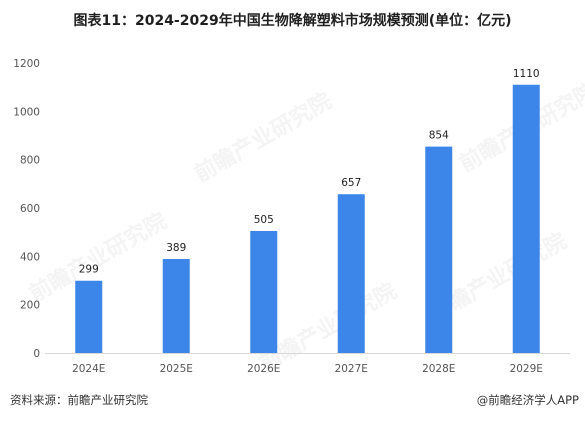  I want to click on bar-2026E, so click(264, 291).